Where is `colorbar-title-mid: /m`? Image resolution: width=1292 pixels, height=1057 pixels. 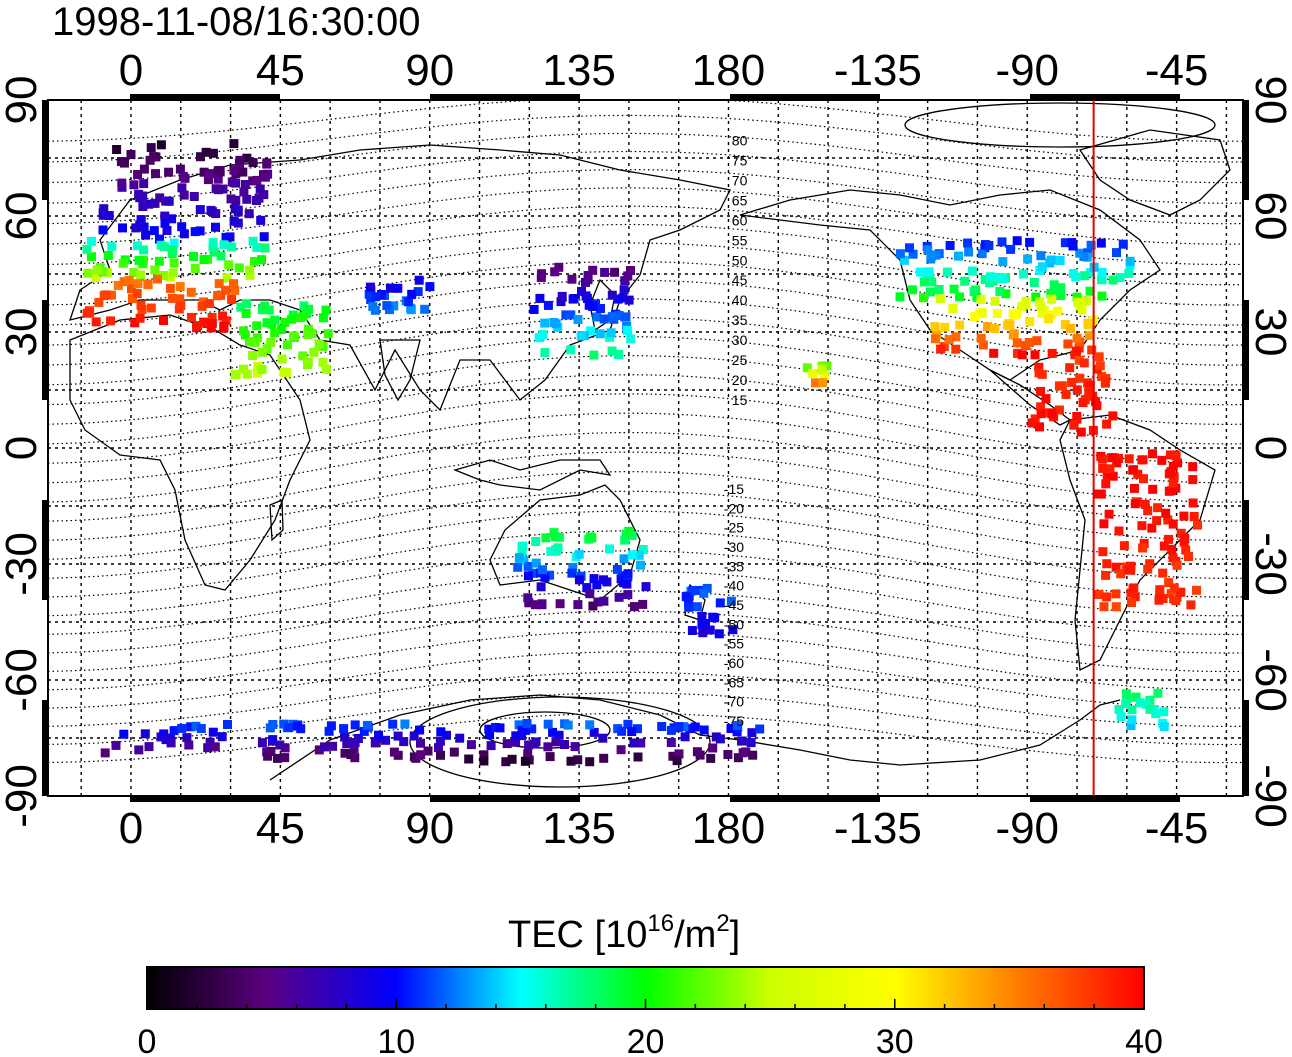
colorbar-title-mid: /m is located at coordinates (695, 935).